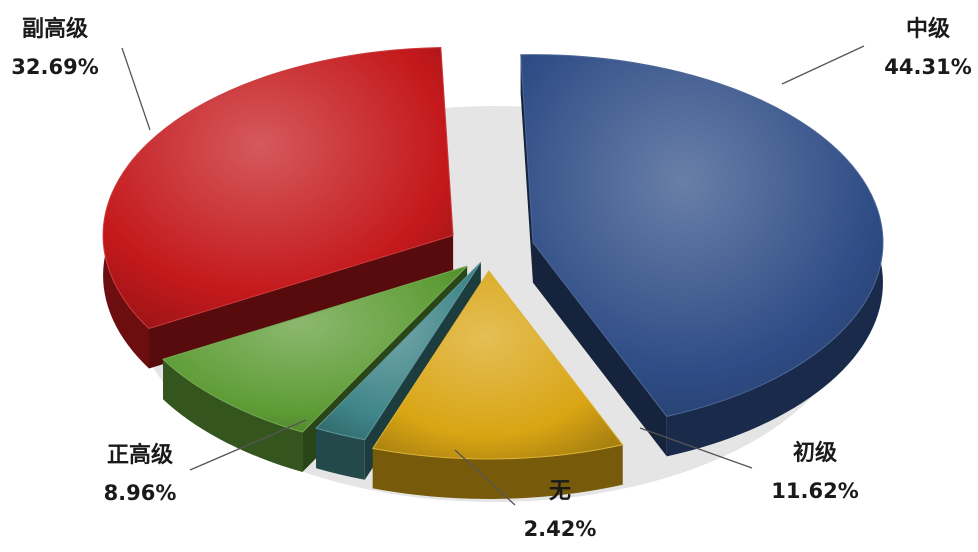 The width and height of the screenshot is (978, 552). What do you see at coordinates (54, 67) in the screenshot?
I see `slice-percent-label: 32.69%` at bounding box center [54, 67].